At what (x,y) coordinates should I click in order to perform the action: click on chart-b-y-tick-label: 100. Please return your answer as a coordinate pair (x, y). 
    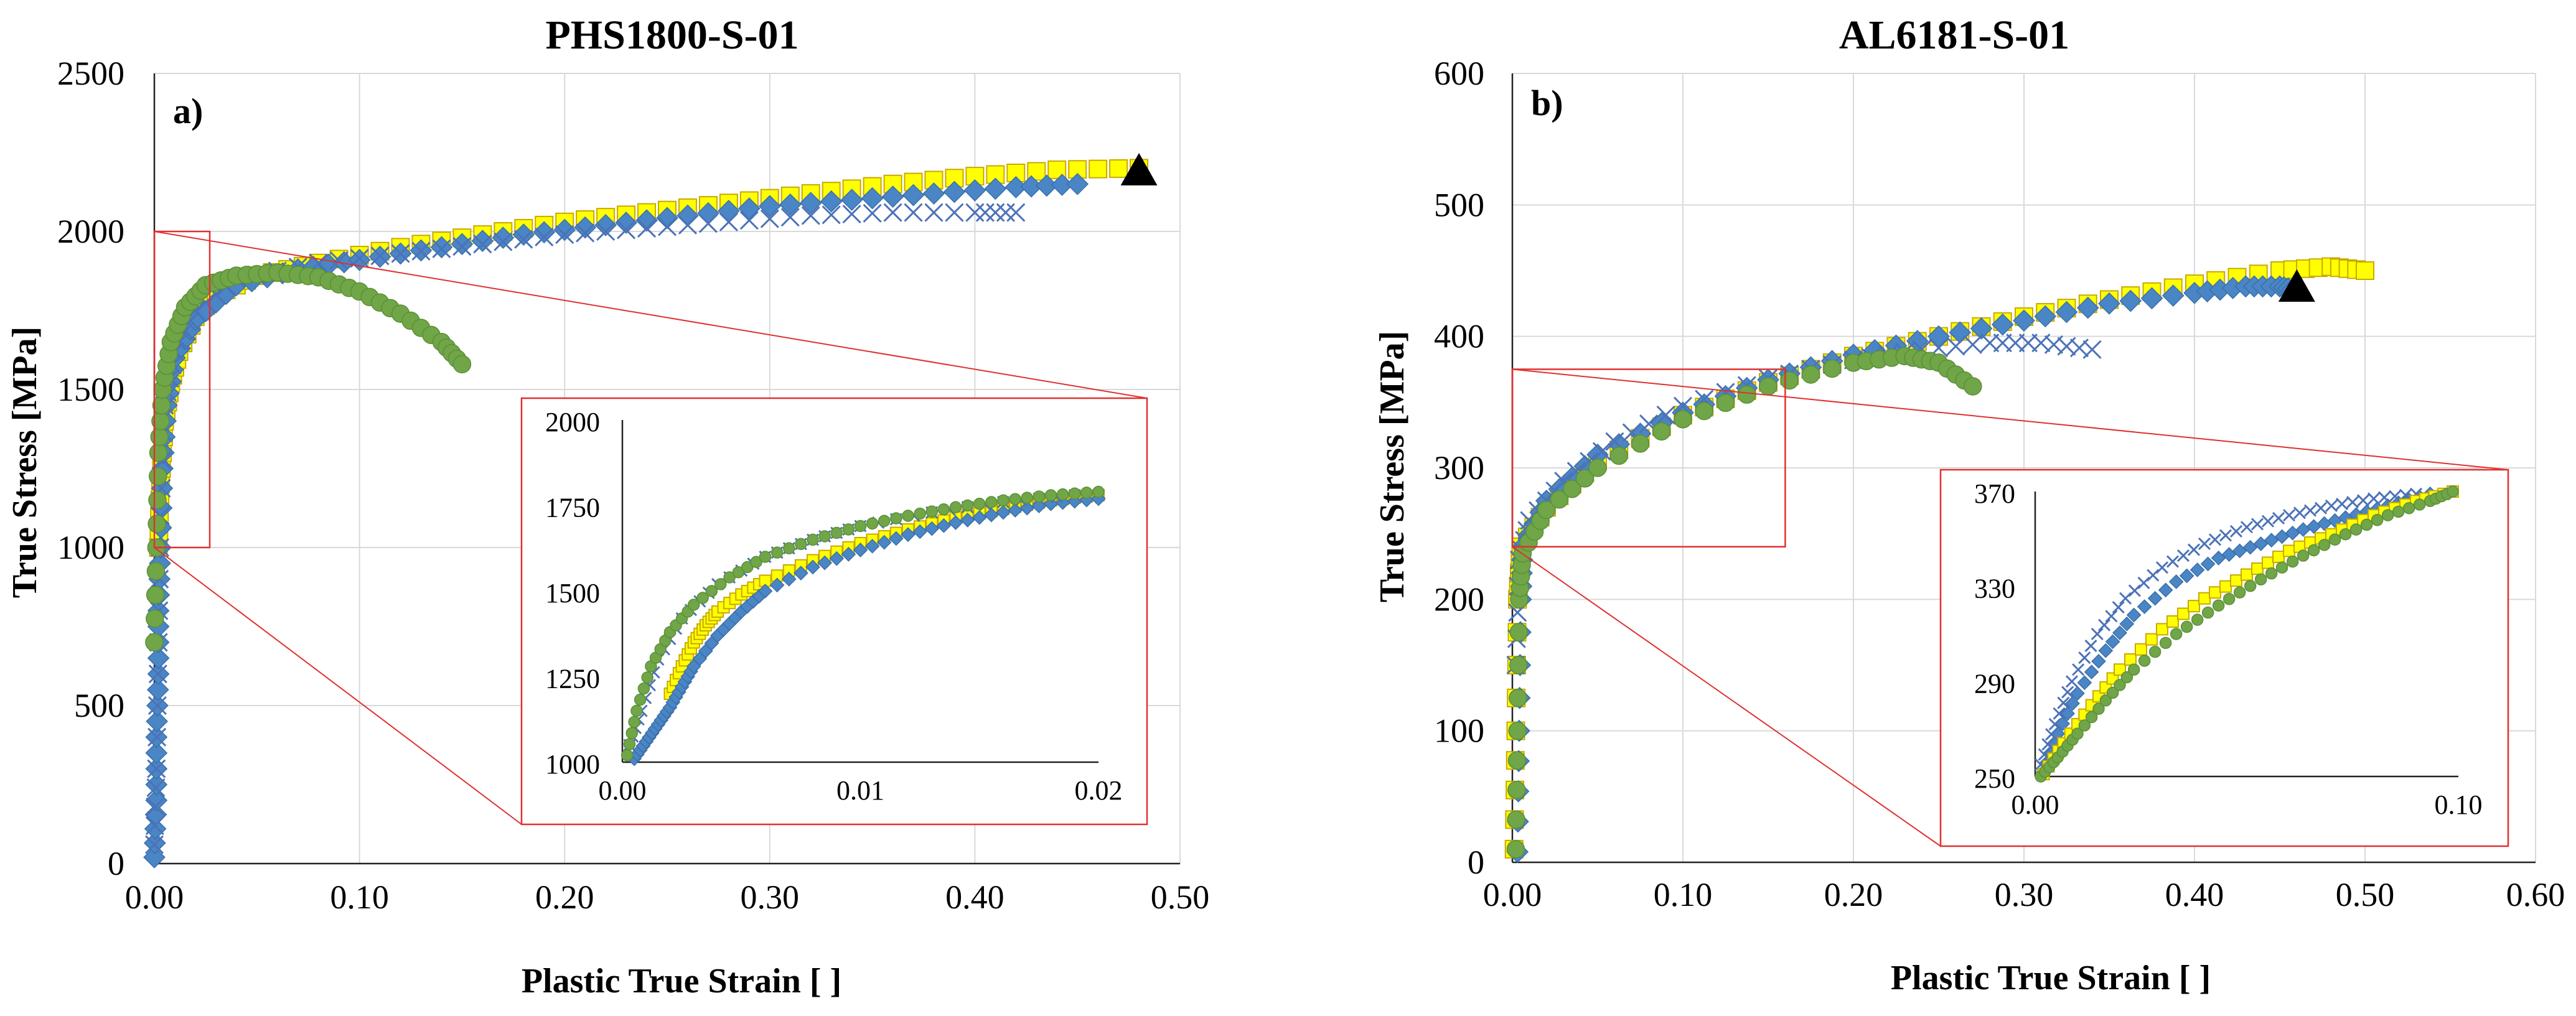
    Looking at the image, I should click on (1459, 731).